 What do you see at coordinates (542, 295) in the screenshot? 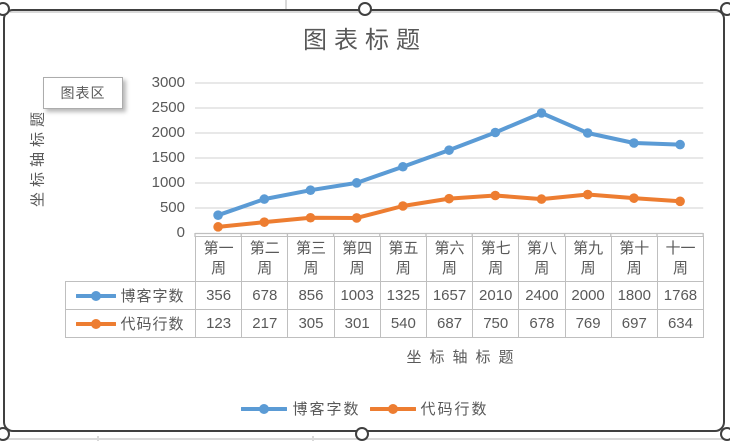
I see `table-value-cell: 2400` at bounding box center [542, 295].